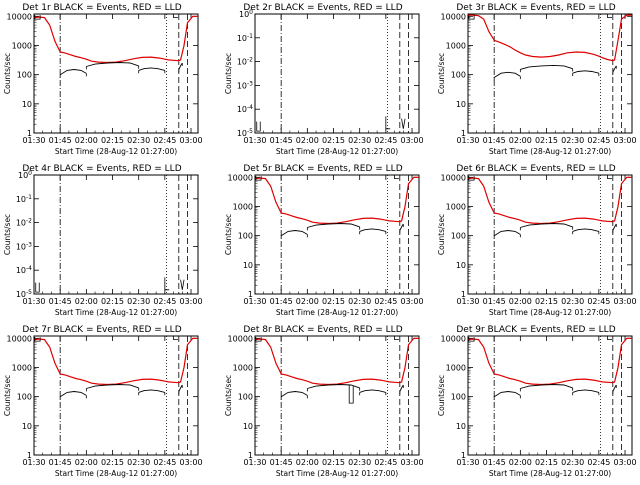 This screenshot has width=640, height=485. What do you see at coordinates (351, 394) in the screenshot?
I see `events-dip` at bounding box center [351, 394].